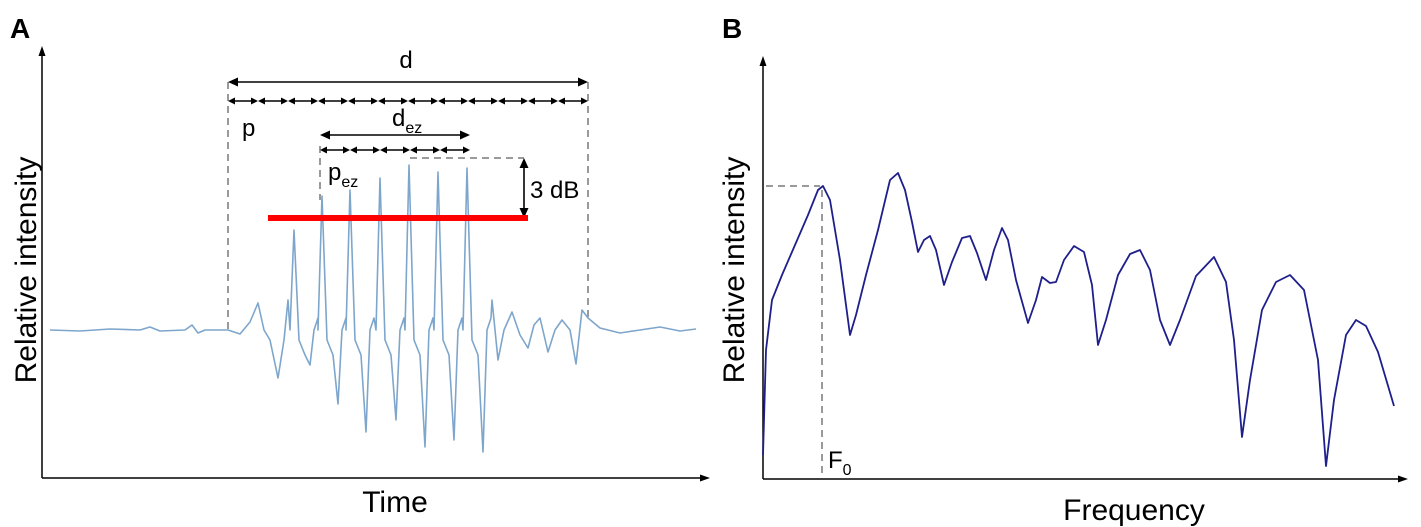 Image resolution: width=1421 pixels, height=527 pixels. What do you see at coordinates (583, 82) in the screenshot?
I see `d-arrow-right` at bounding box center [583, 82].